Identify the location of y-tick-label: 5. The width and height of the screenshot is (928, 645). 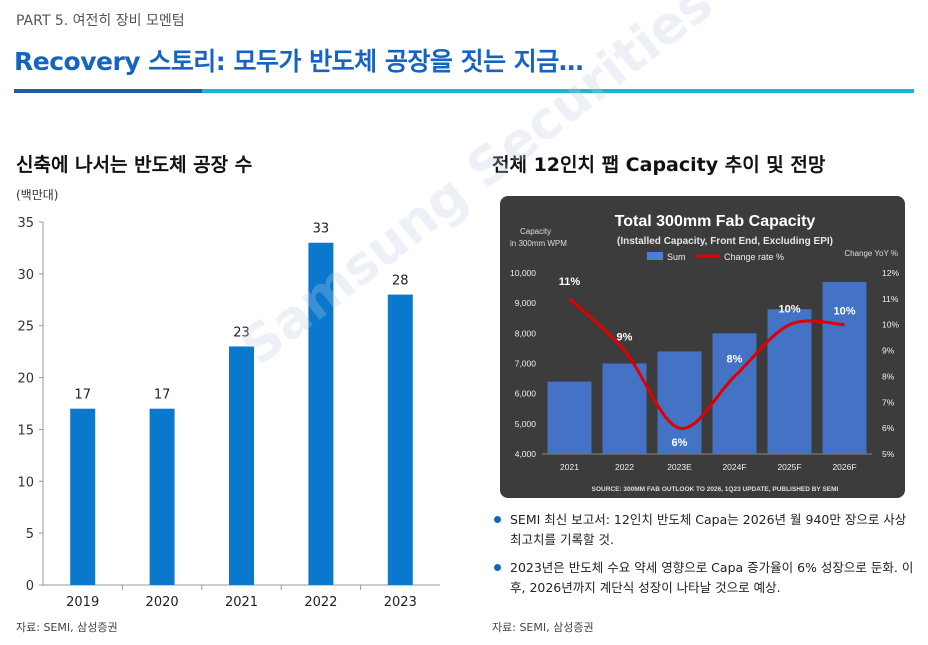
(30, 534).